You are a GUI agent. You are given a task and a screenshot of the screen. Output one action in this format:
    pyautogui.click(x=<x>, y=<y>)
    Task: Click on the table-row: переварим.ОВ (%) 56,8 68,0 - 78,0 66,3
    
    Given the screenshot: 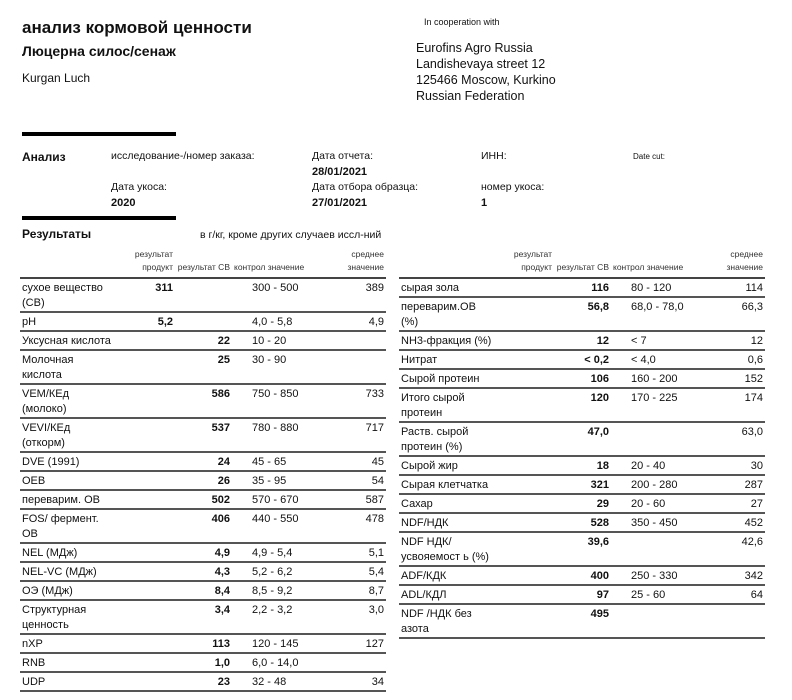 What is the action you would take?
    pyautogui.click(x=582, y=314)
    